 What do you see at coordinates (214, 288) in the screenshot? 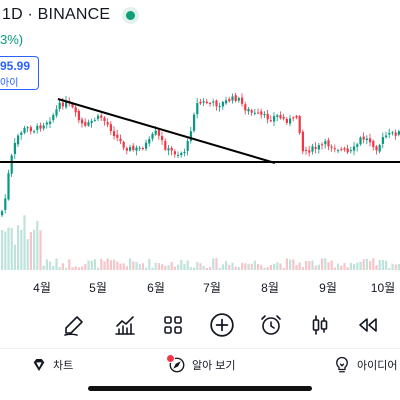
I see `x-axis: 4월 5월 6월 7월 8월 9월 10월` at bounding box center [214, 288].